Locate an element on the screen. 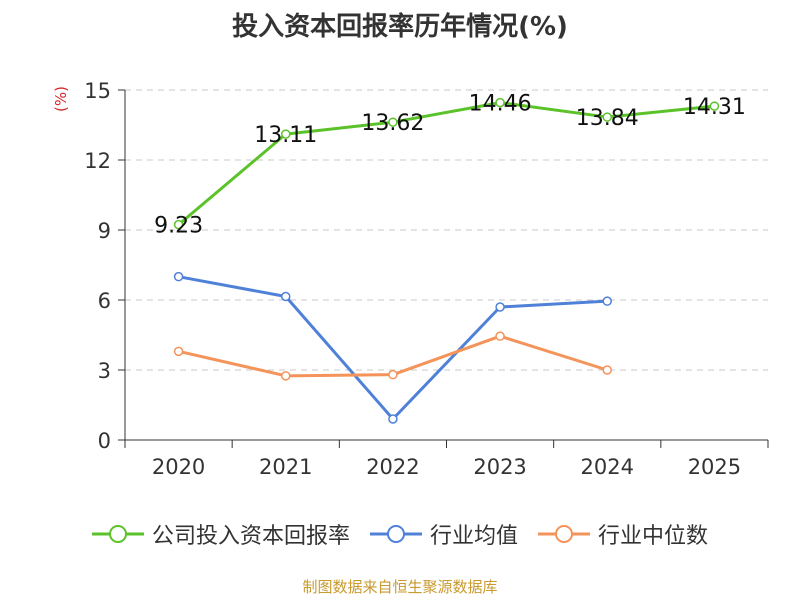  chart-title: 投入资本回报率历年情况(%) is located at coordinates (400, 27).